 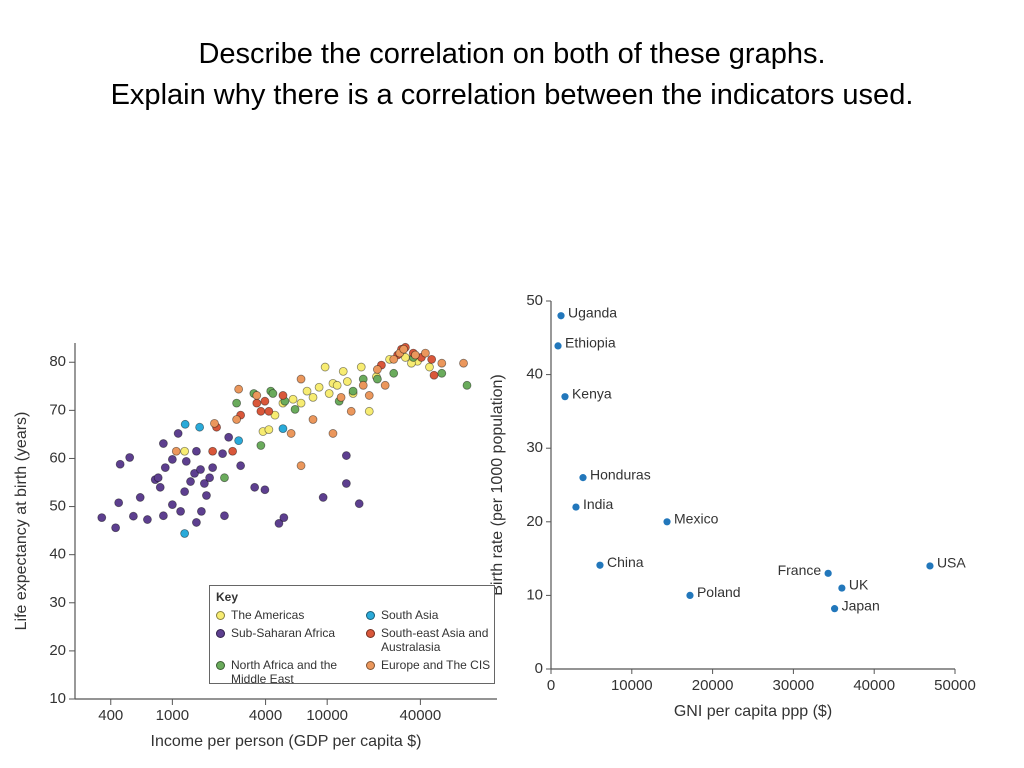 I want to click on x-axis-label: GNI per capita ppp ($), so click(x=753, y=711).